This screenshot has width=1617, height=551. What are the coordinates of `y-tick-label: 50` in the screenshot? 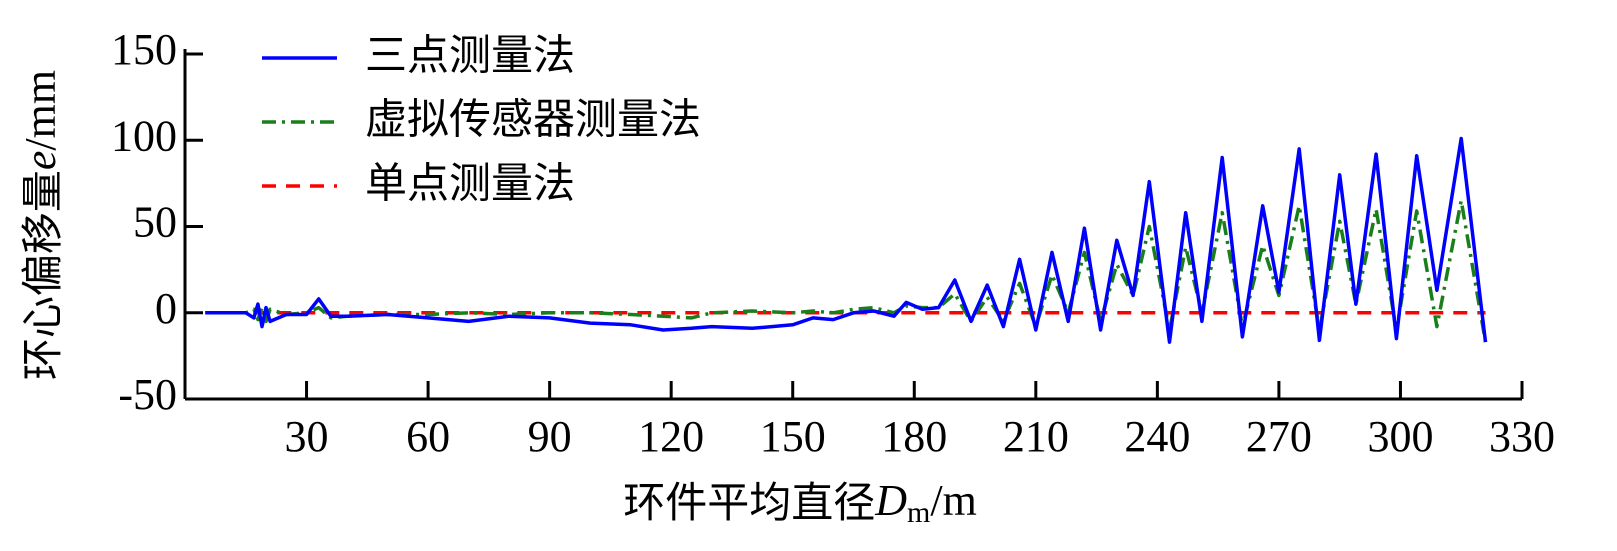 It's located at (155, 222).